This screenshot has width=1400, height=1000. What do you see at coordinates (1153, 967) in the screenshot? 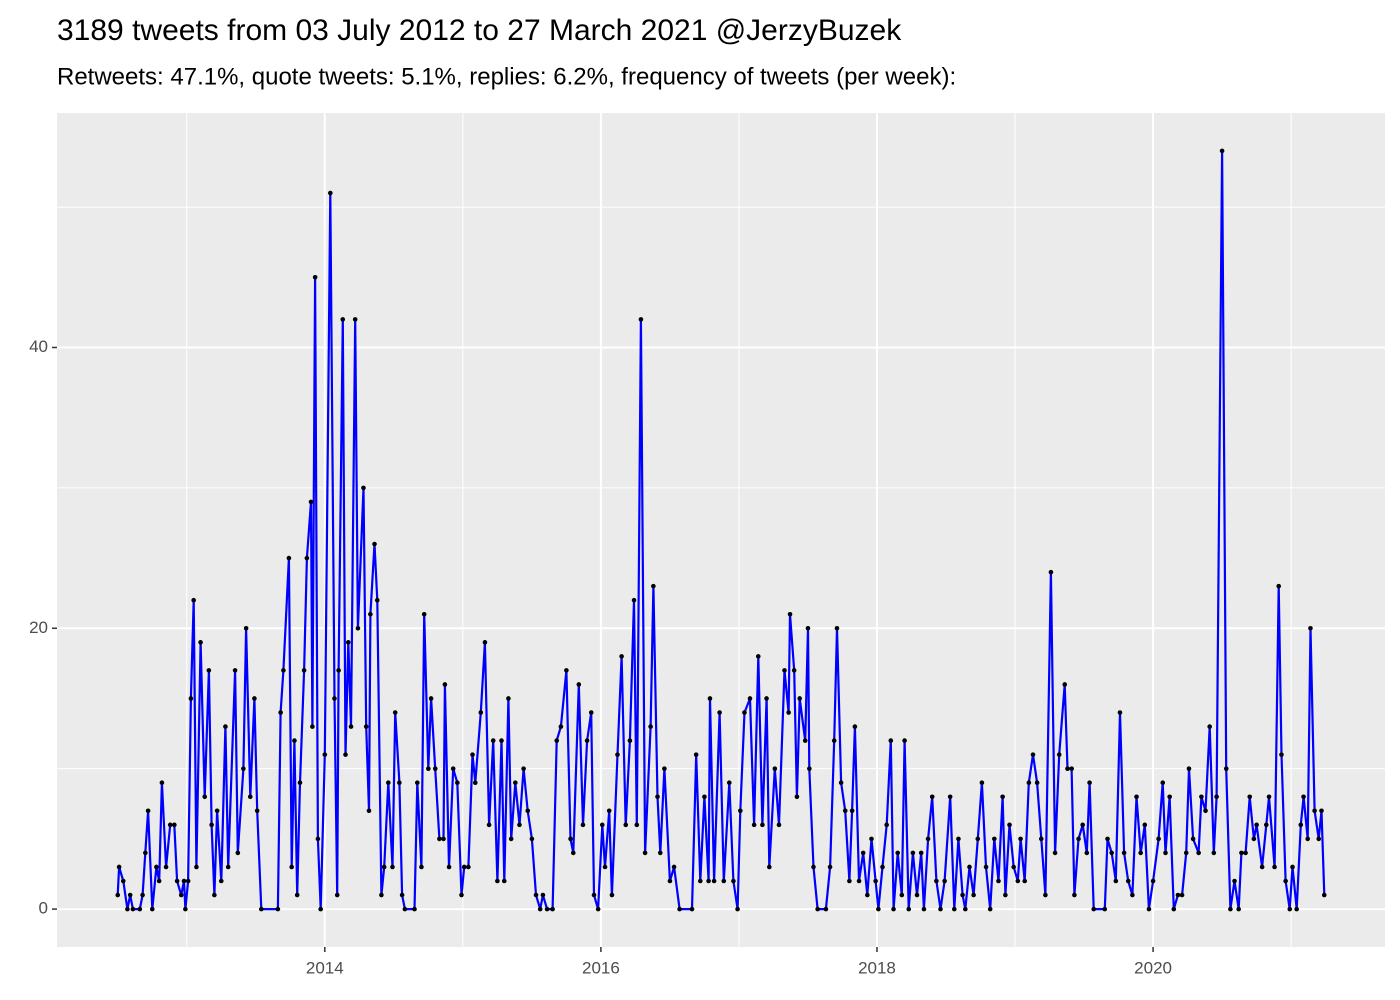
I see `x-tick-label: 2020` at bounding box center [1153, 967].